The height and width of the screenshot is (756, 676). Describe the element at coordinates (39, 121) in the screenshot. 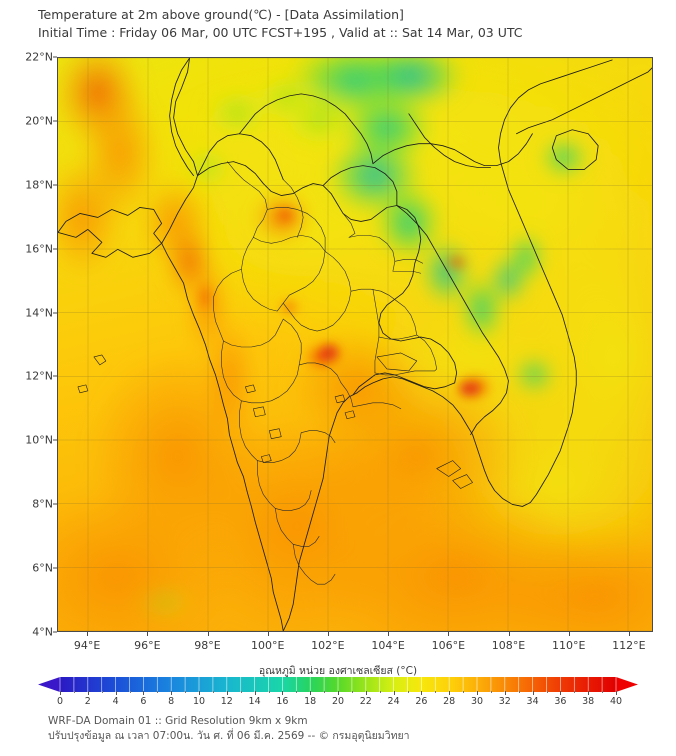

I see `latitude-tick-label: 20°N` at that location.